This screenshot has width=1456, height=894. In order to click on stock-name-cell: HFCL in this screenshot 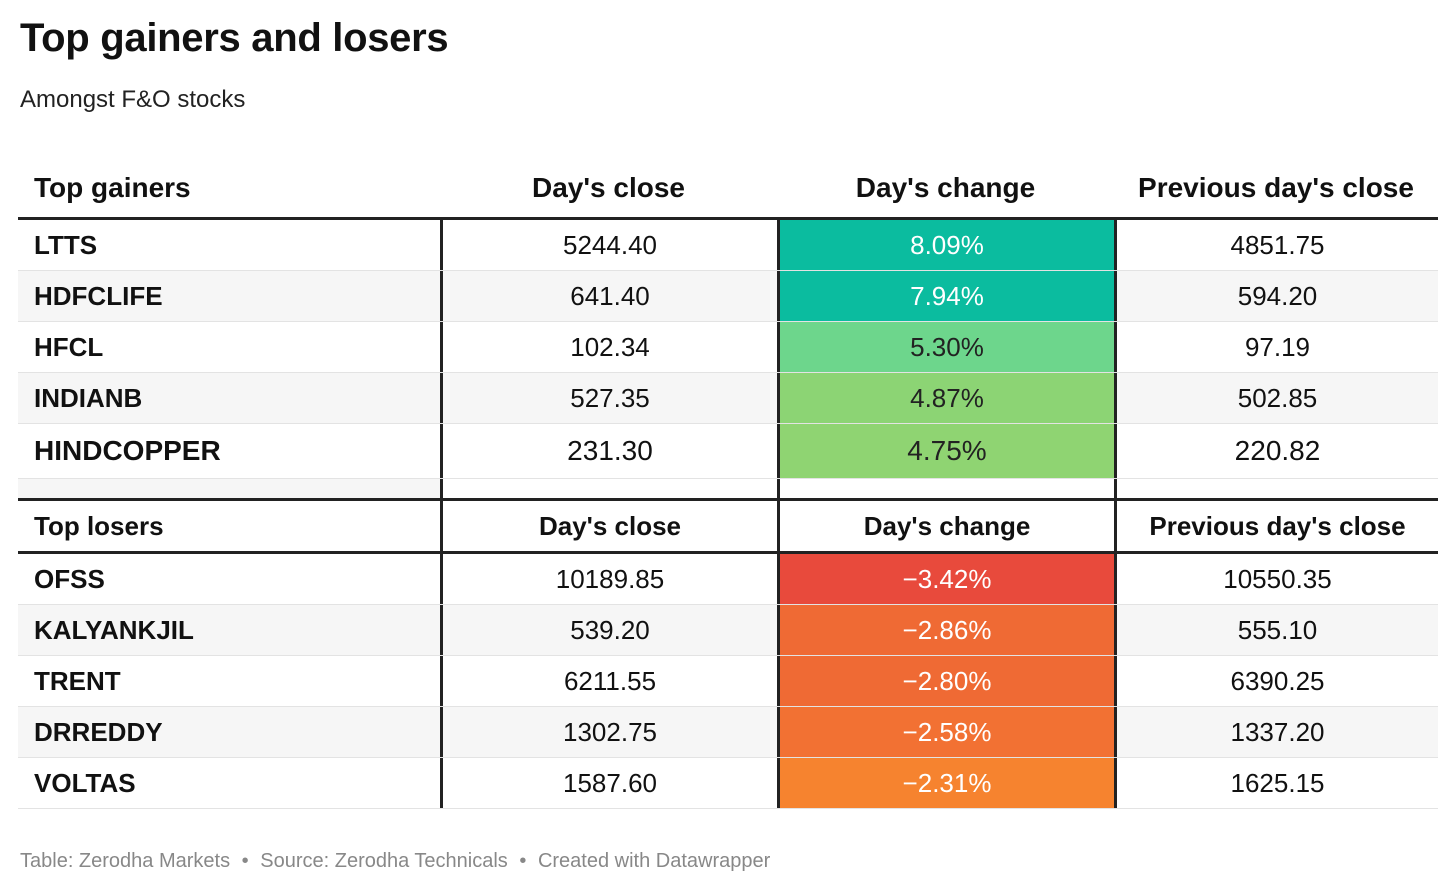, I will do `click(69, 346)`.